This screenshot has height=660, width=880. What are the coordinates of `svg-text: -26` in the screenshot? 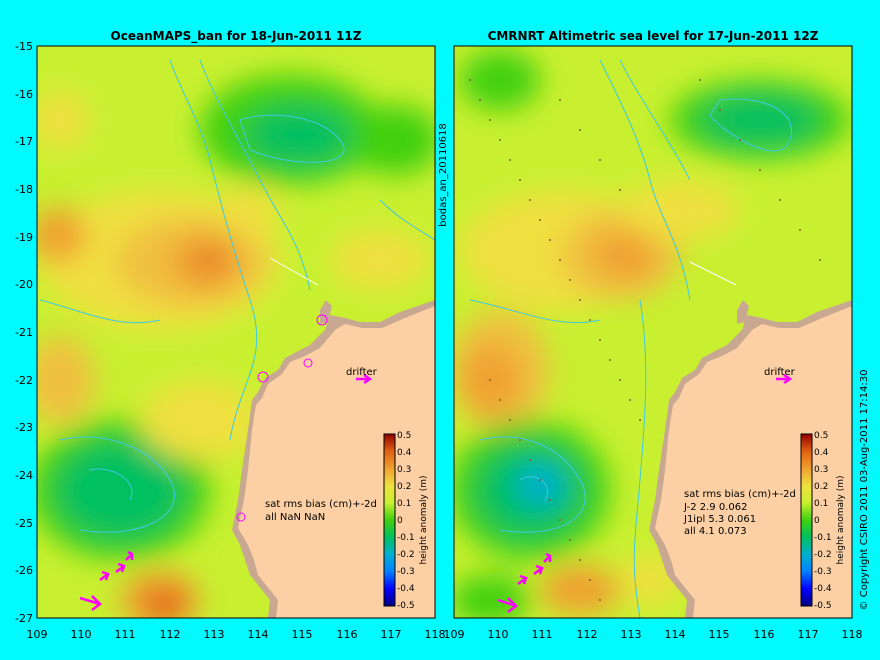 It's located at (24, 570).